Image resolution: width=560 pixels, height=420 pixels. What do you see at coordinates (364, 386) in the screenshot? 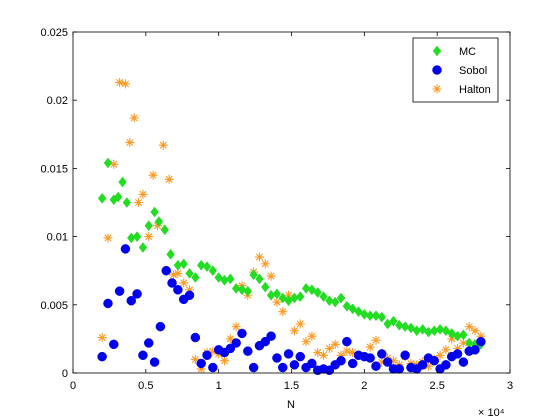
I see `x-tick-label: 2` at bounding box center [364, 386].